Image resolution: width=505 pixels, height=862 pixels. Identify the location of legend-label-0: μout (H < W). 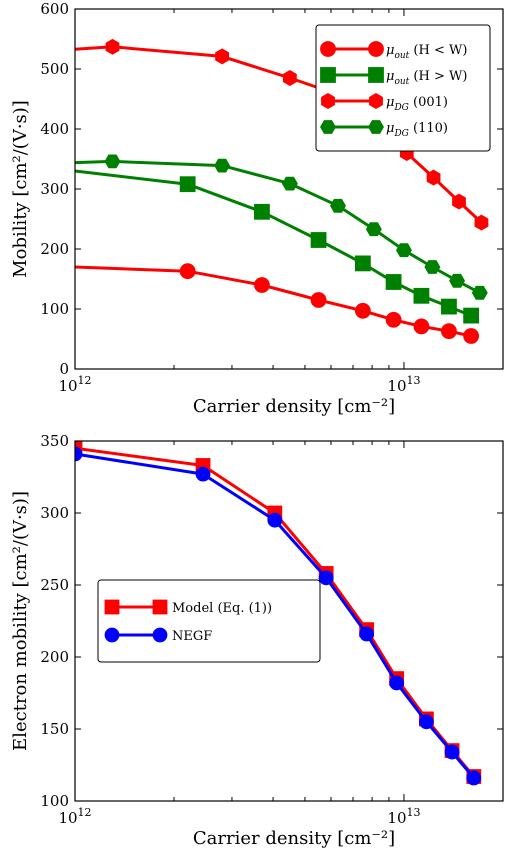
(426, 52).